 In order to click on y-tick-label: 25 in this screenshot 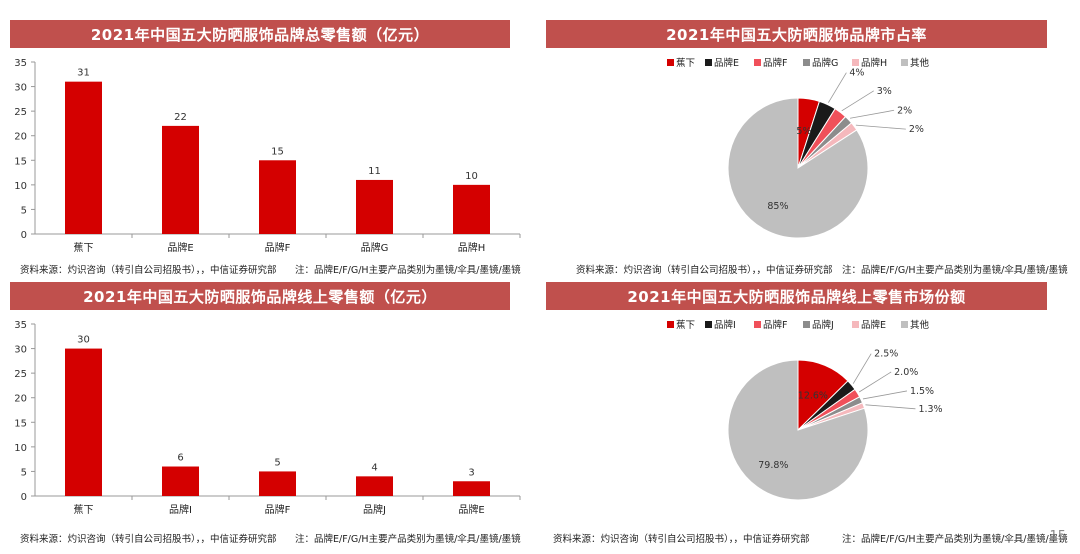, I will do `click(20, 112)`.